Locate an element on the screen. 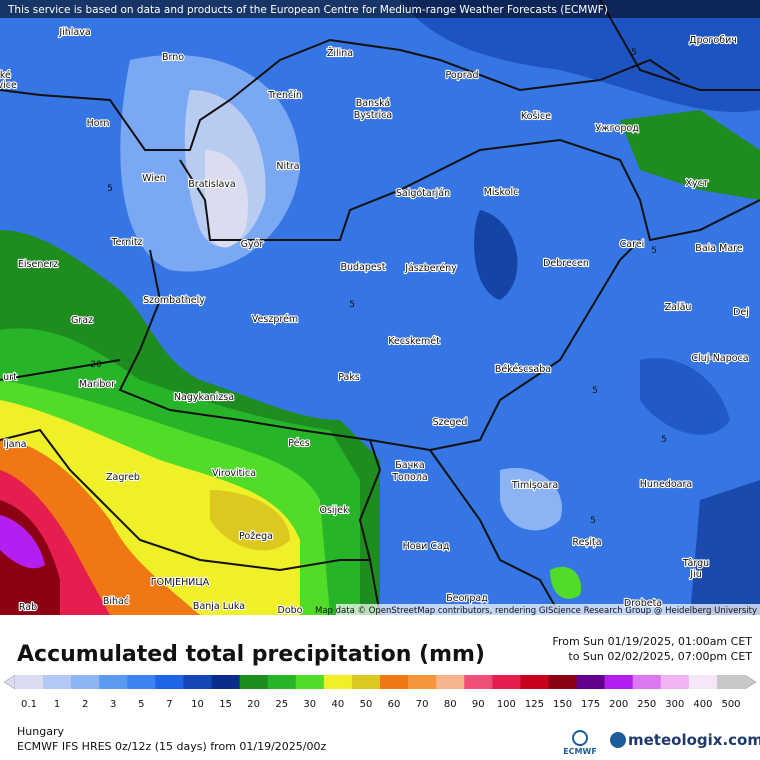  city-label: urt is located at coordinates (10, 377).